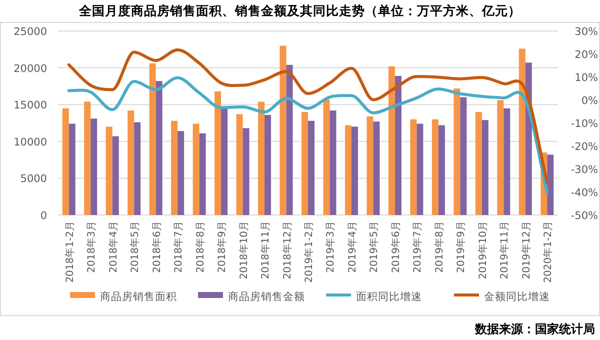  Describe the element at coordinates (352, 247) in the screenshot. I see `x-tick-label: 2019年4月` at that location.